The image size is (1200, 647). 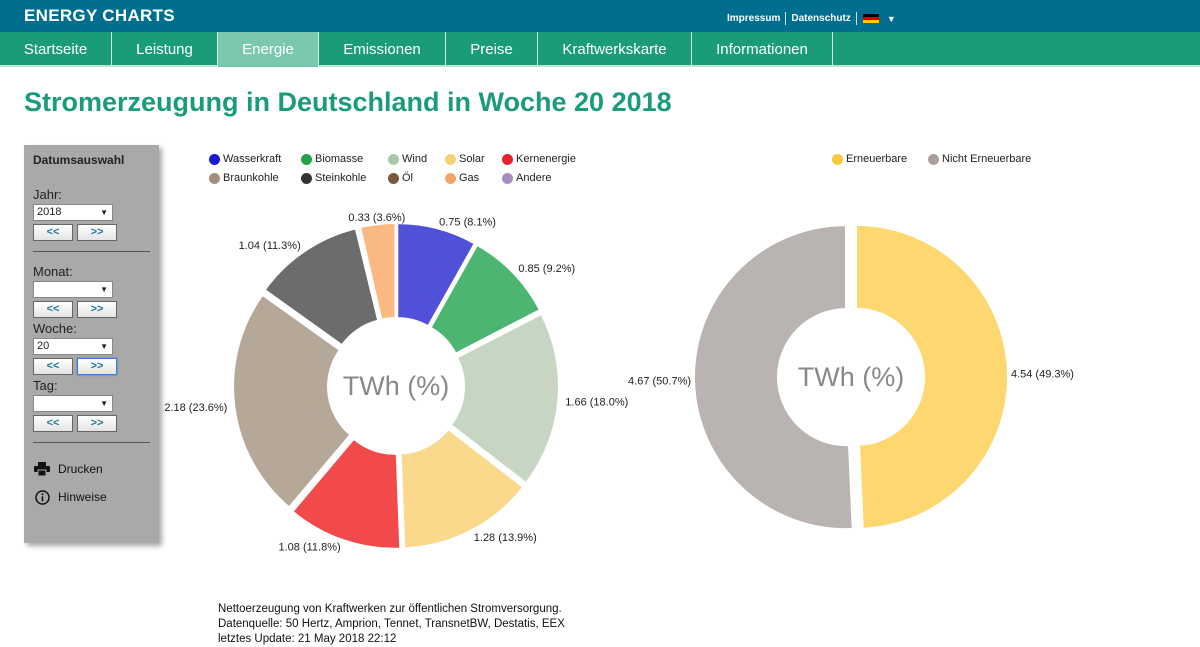 I want to click on month-select: ▼, so click(x=73, y=289).